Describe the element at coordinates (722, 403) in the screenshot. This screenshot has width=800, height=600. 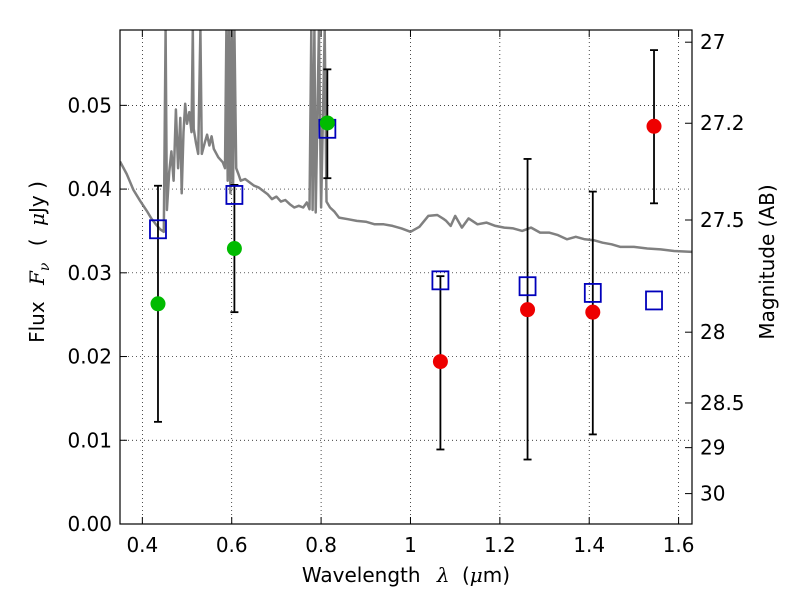
I see `y2-tick-label: 28.5` at that location.